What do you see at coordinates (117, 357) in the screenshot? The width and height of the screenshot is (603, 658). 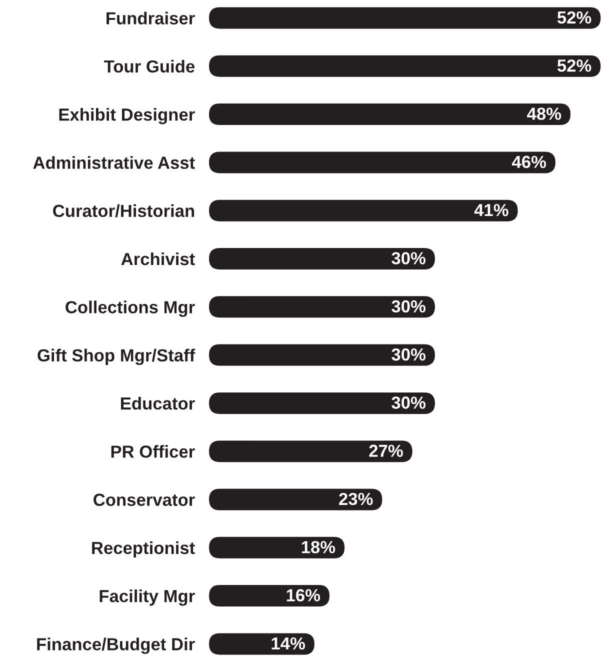 I see `y-tick-label: Gift Shop Mgr/Staff` at bounding box center [117, 357].